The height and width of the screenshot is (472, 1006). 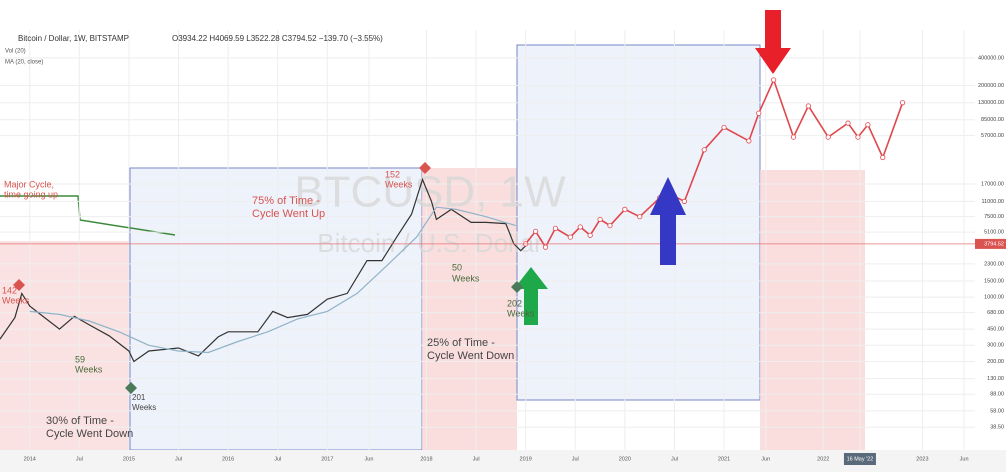 What do you see at coordinates (129, 459) in the screenshot?
I see `x-tick-label: 2015` at bounding box center [129, 459].